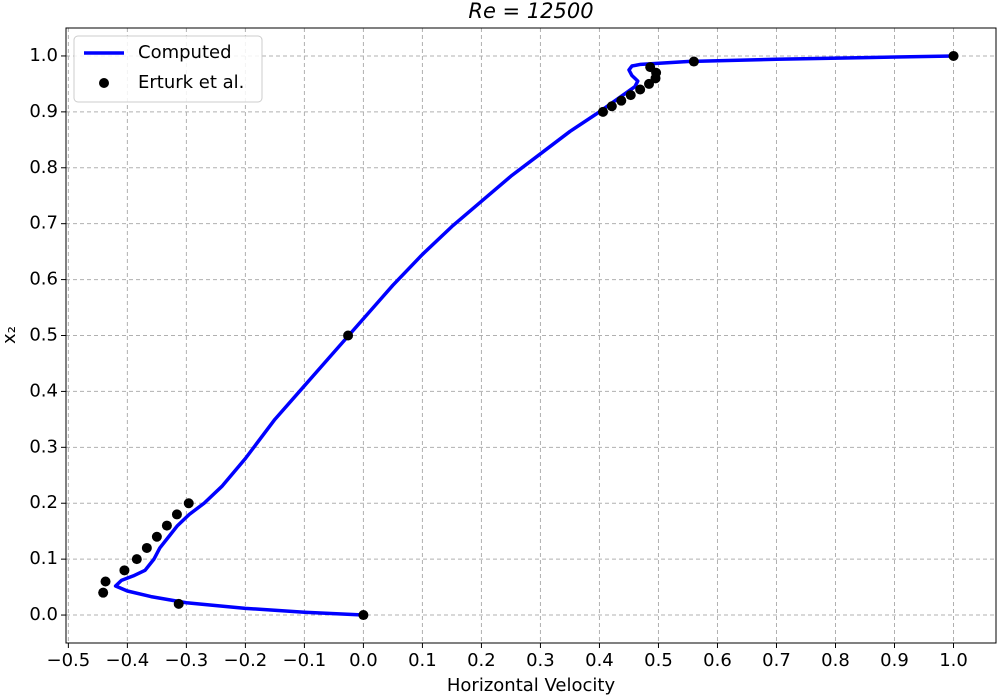 The image size is (999, 698). Describe the element at coordinates (43, 279) in the screenshot. I see `y-tick-label: 0.6` at that location.